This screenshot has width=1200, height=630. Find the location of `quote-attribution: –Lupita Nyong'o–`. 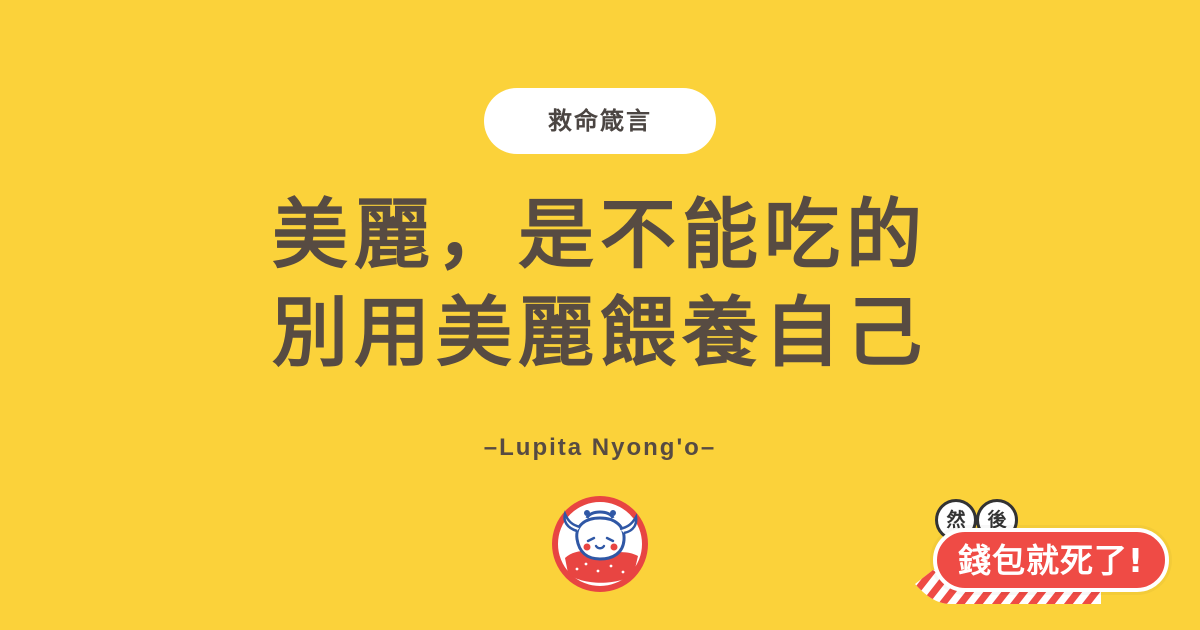

quote-attribution: –Lupita Nyong'o– is located at coordinates (600, 447).